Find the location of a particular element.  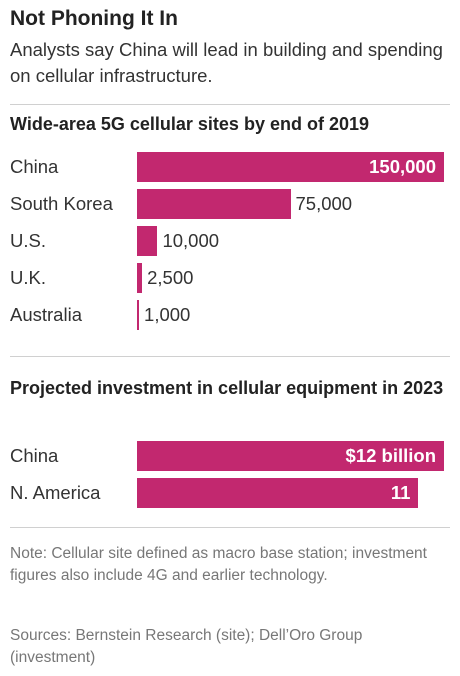

value-label: 10,000 is located at coordinates (191, 240).